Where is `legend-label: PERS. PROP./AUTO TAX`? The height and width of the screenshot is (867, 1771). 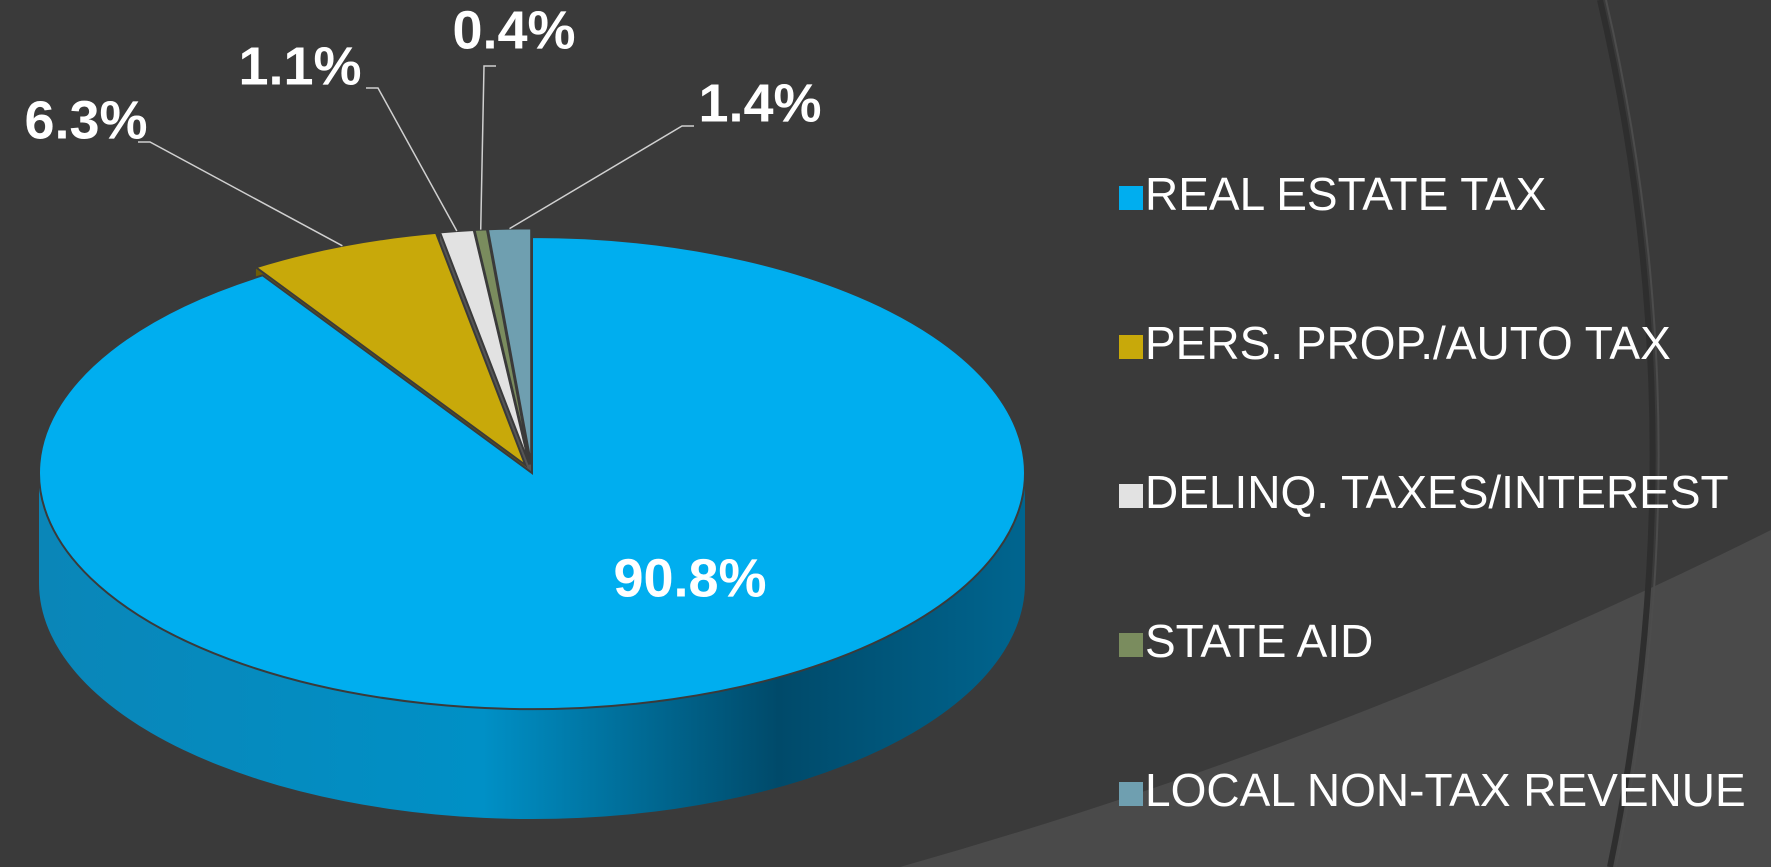
legend-label: PERS. PROP./AUTO TAX is located at coordinates (1408, 343).